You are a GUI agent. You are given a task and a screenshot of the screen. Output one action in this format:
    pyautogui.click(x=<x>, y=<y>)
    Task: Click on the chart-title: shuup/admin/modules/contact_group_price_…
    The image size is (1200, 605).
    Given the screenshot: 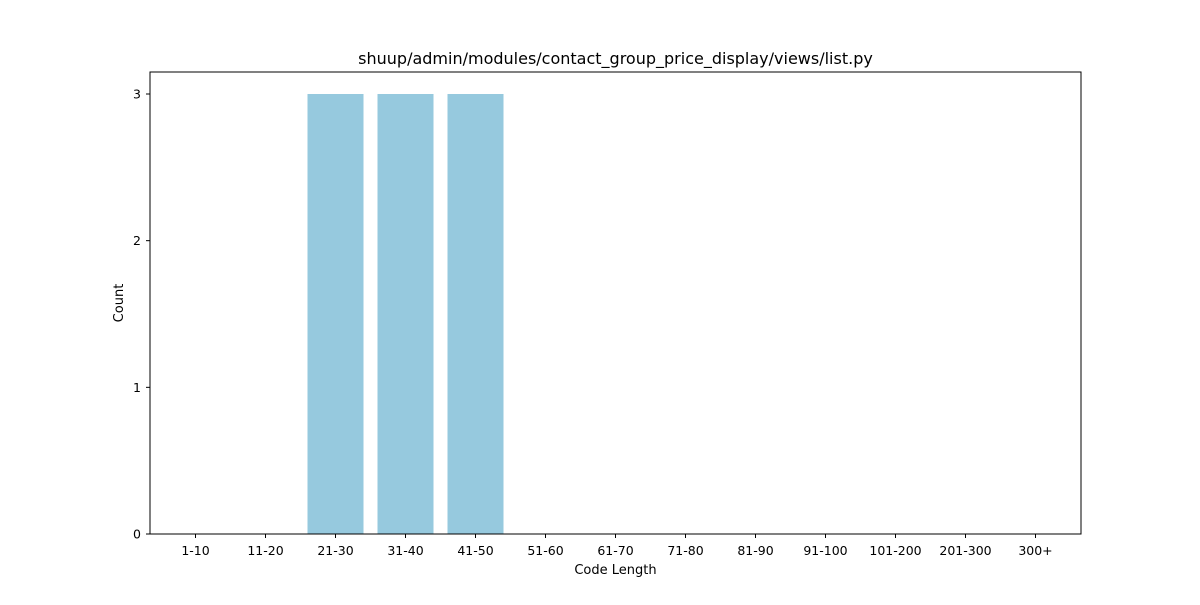 What is the action you would take?
    pyautogui.click(x=615, y=59)
    